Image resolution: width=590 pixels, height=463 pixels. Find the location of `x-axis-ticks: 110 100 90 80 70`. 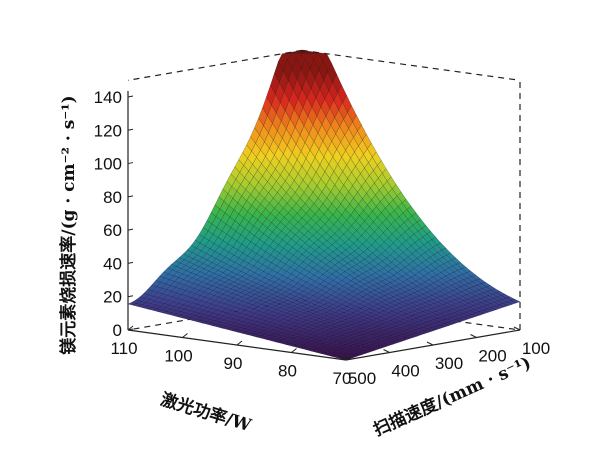

x-axis-ticks: 110 100 90 80 70 is located at coordinates (231, 356).